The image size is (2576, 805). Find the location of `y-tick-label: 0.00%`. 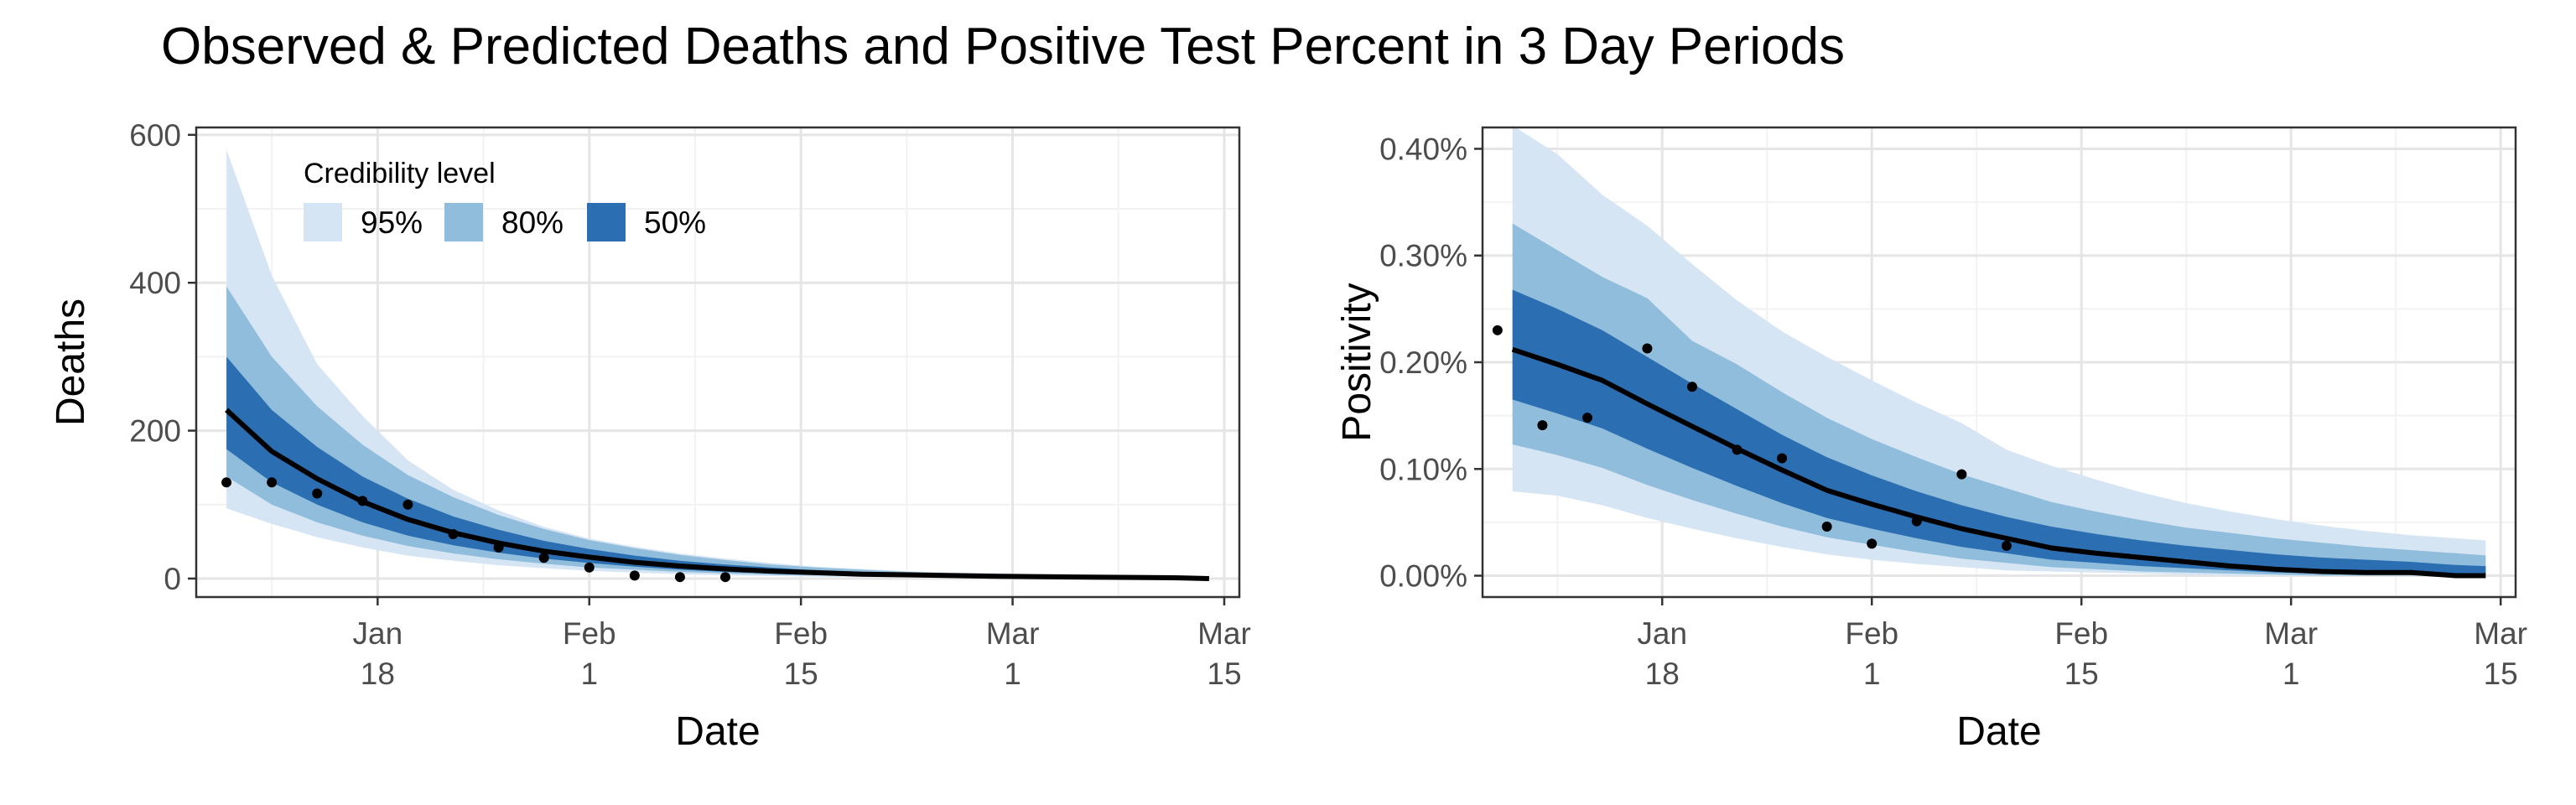

y-tick-label: 0.00% is located at coordinates (1423, 576).